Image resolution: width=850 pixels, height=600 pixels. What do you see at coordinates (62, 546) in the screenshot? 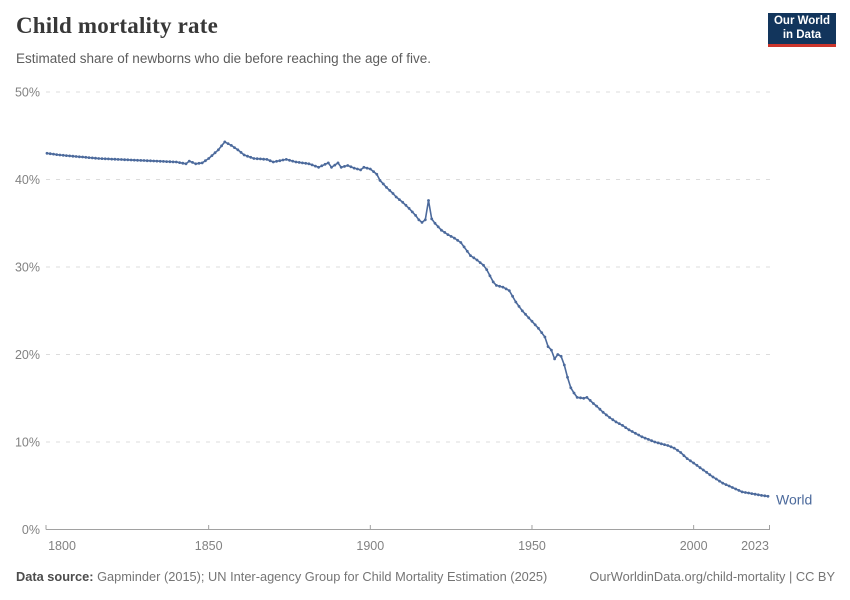
I see `svg-text: 1800` at bounding box center [62, 546].